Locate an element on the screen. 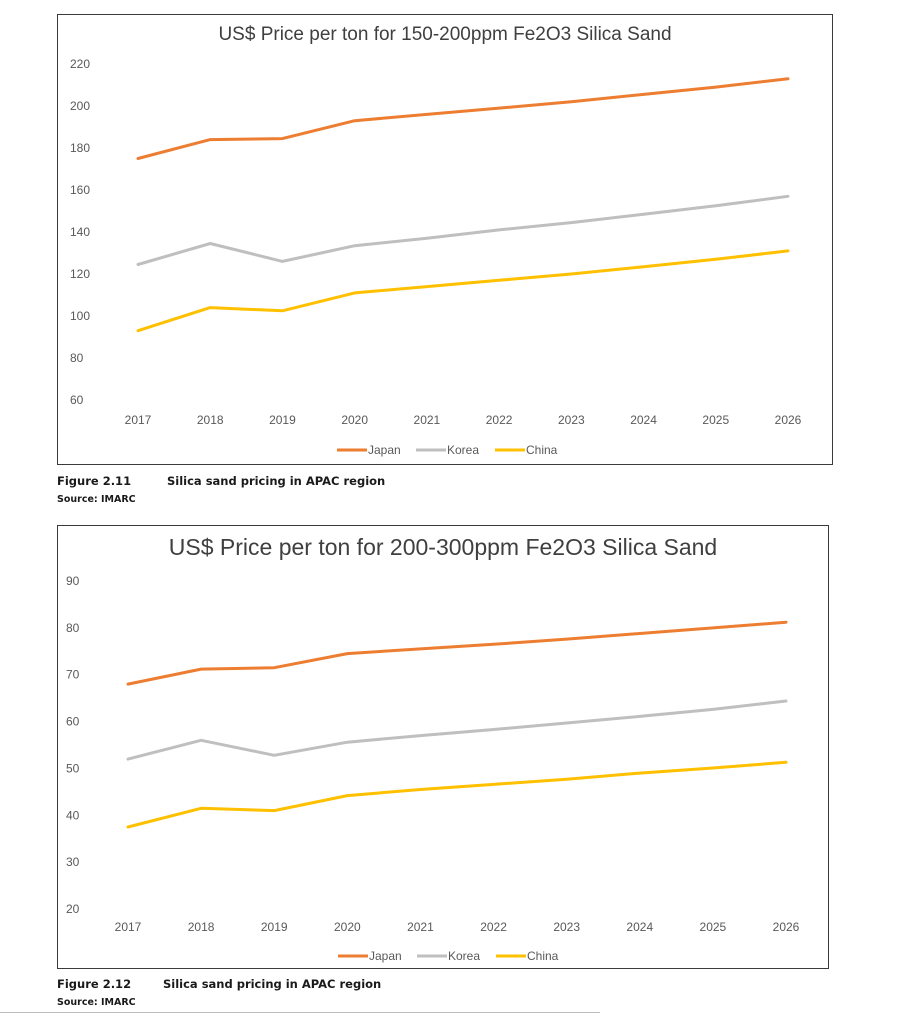 This screenshot has width=904, height=1014. figure-2-11-number: Figure 2.11 is located at coordinates (94, 481).